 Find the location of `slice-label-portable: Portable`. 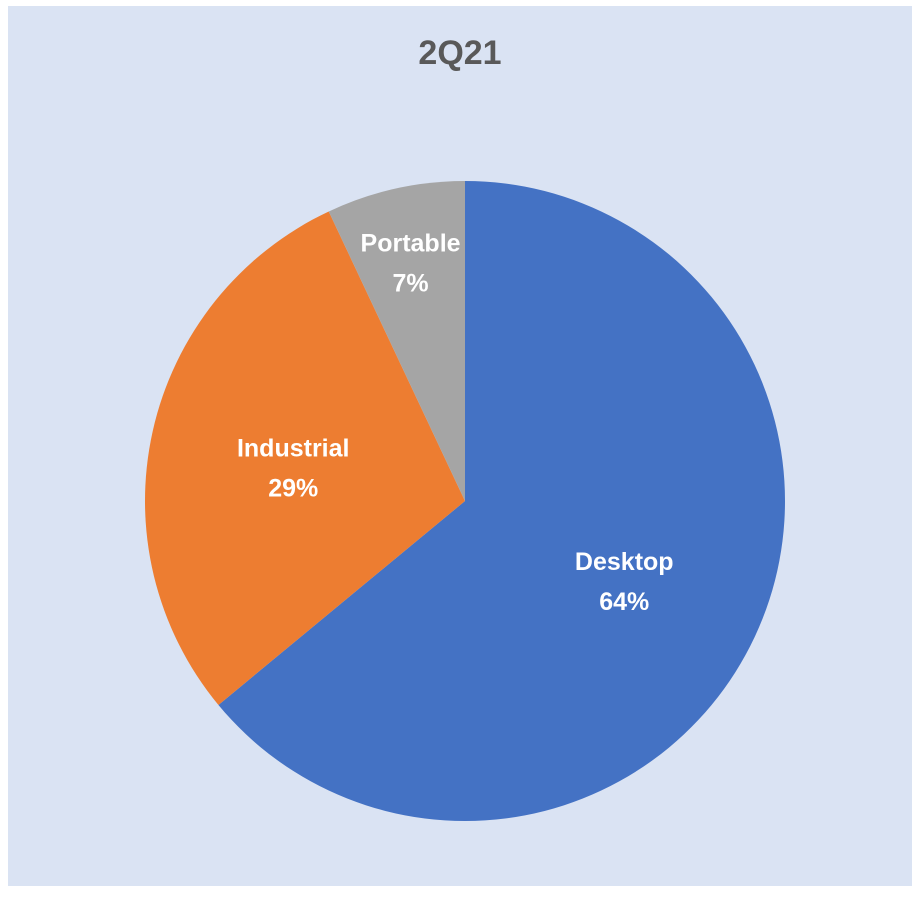

slice-label-portable: Portable is located at coordinates (411, 243).